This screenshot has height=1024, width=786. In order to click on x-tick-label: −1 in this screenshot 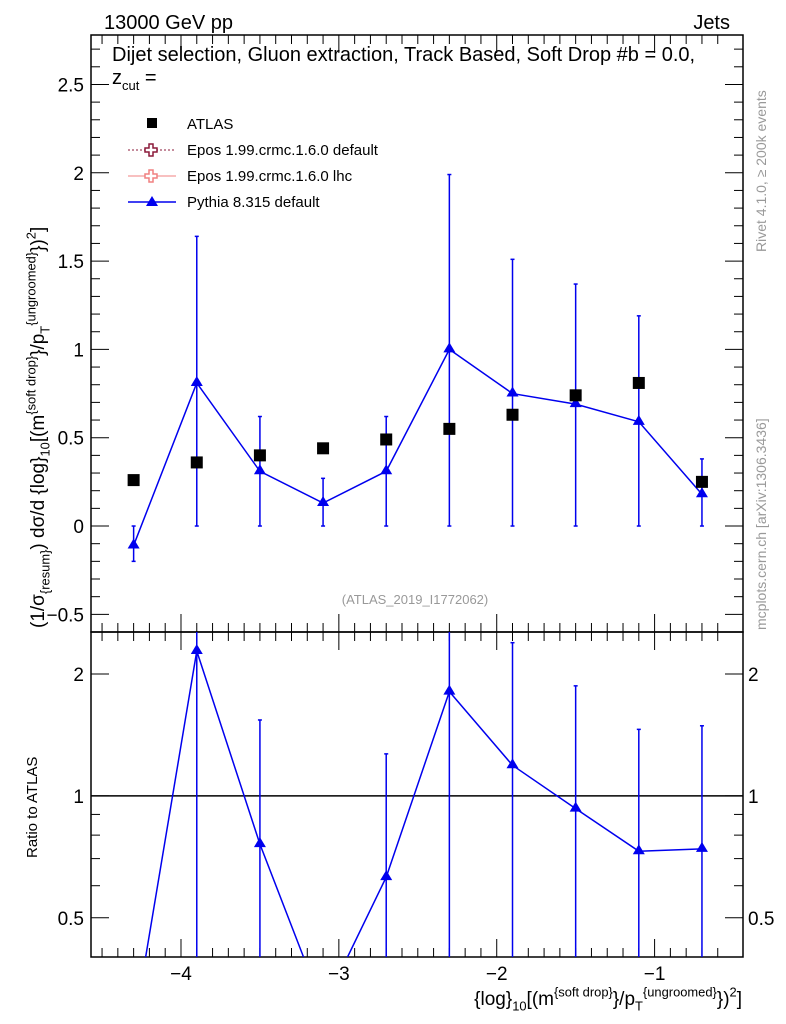, I will do `click(655, 974)`.